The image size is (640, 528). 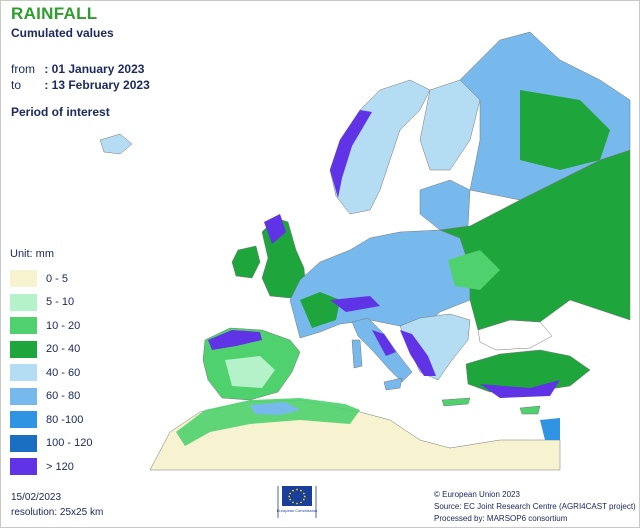 What do you see at coordinates (550, 429) in the screenshot?
I see `middle-east-rain` at bounding box center [550, 429].